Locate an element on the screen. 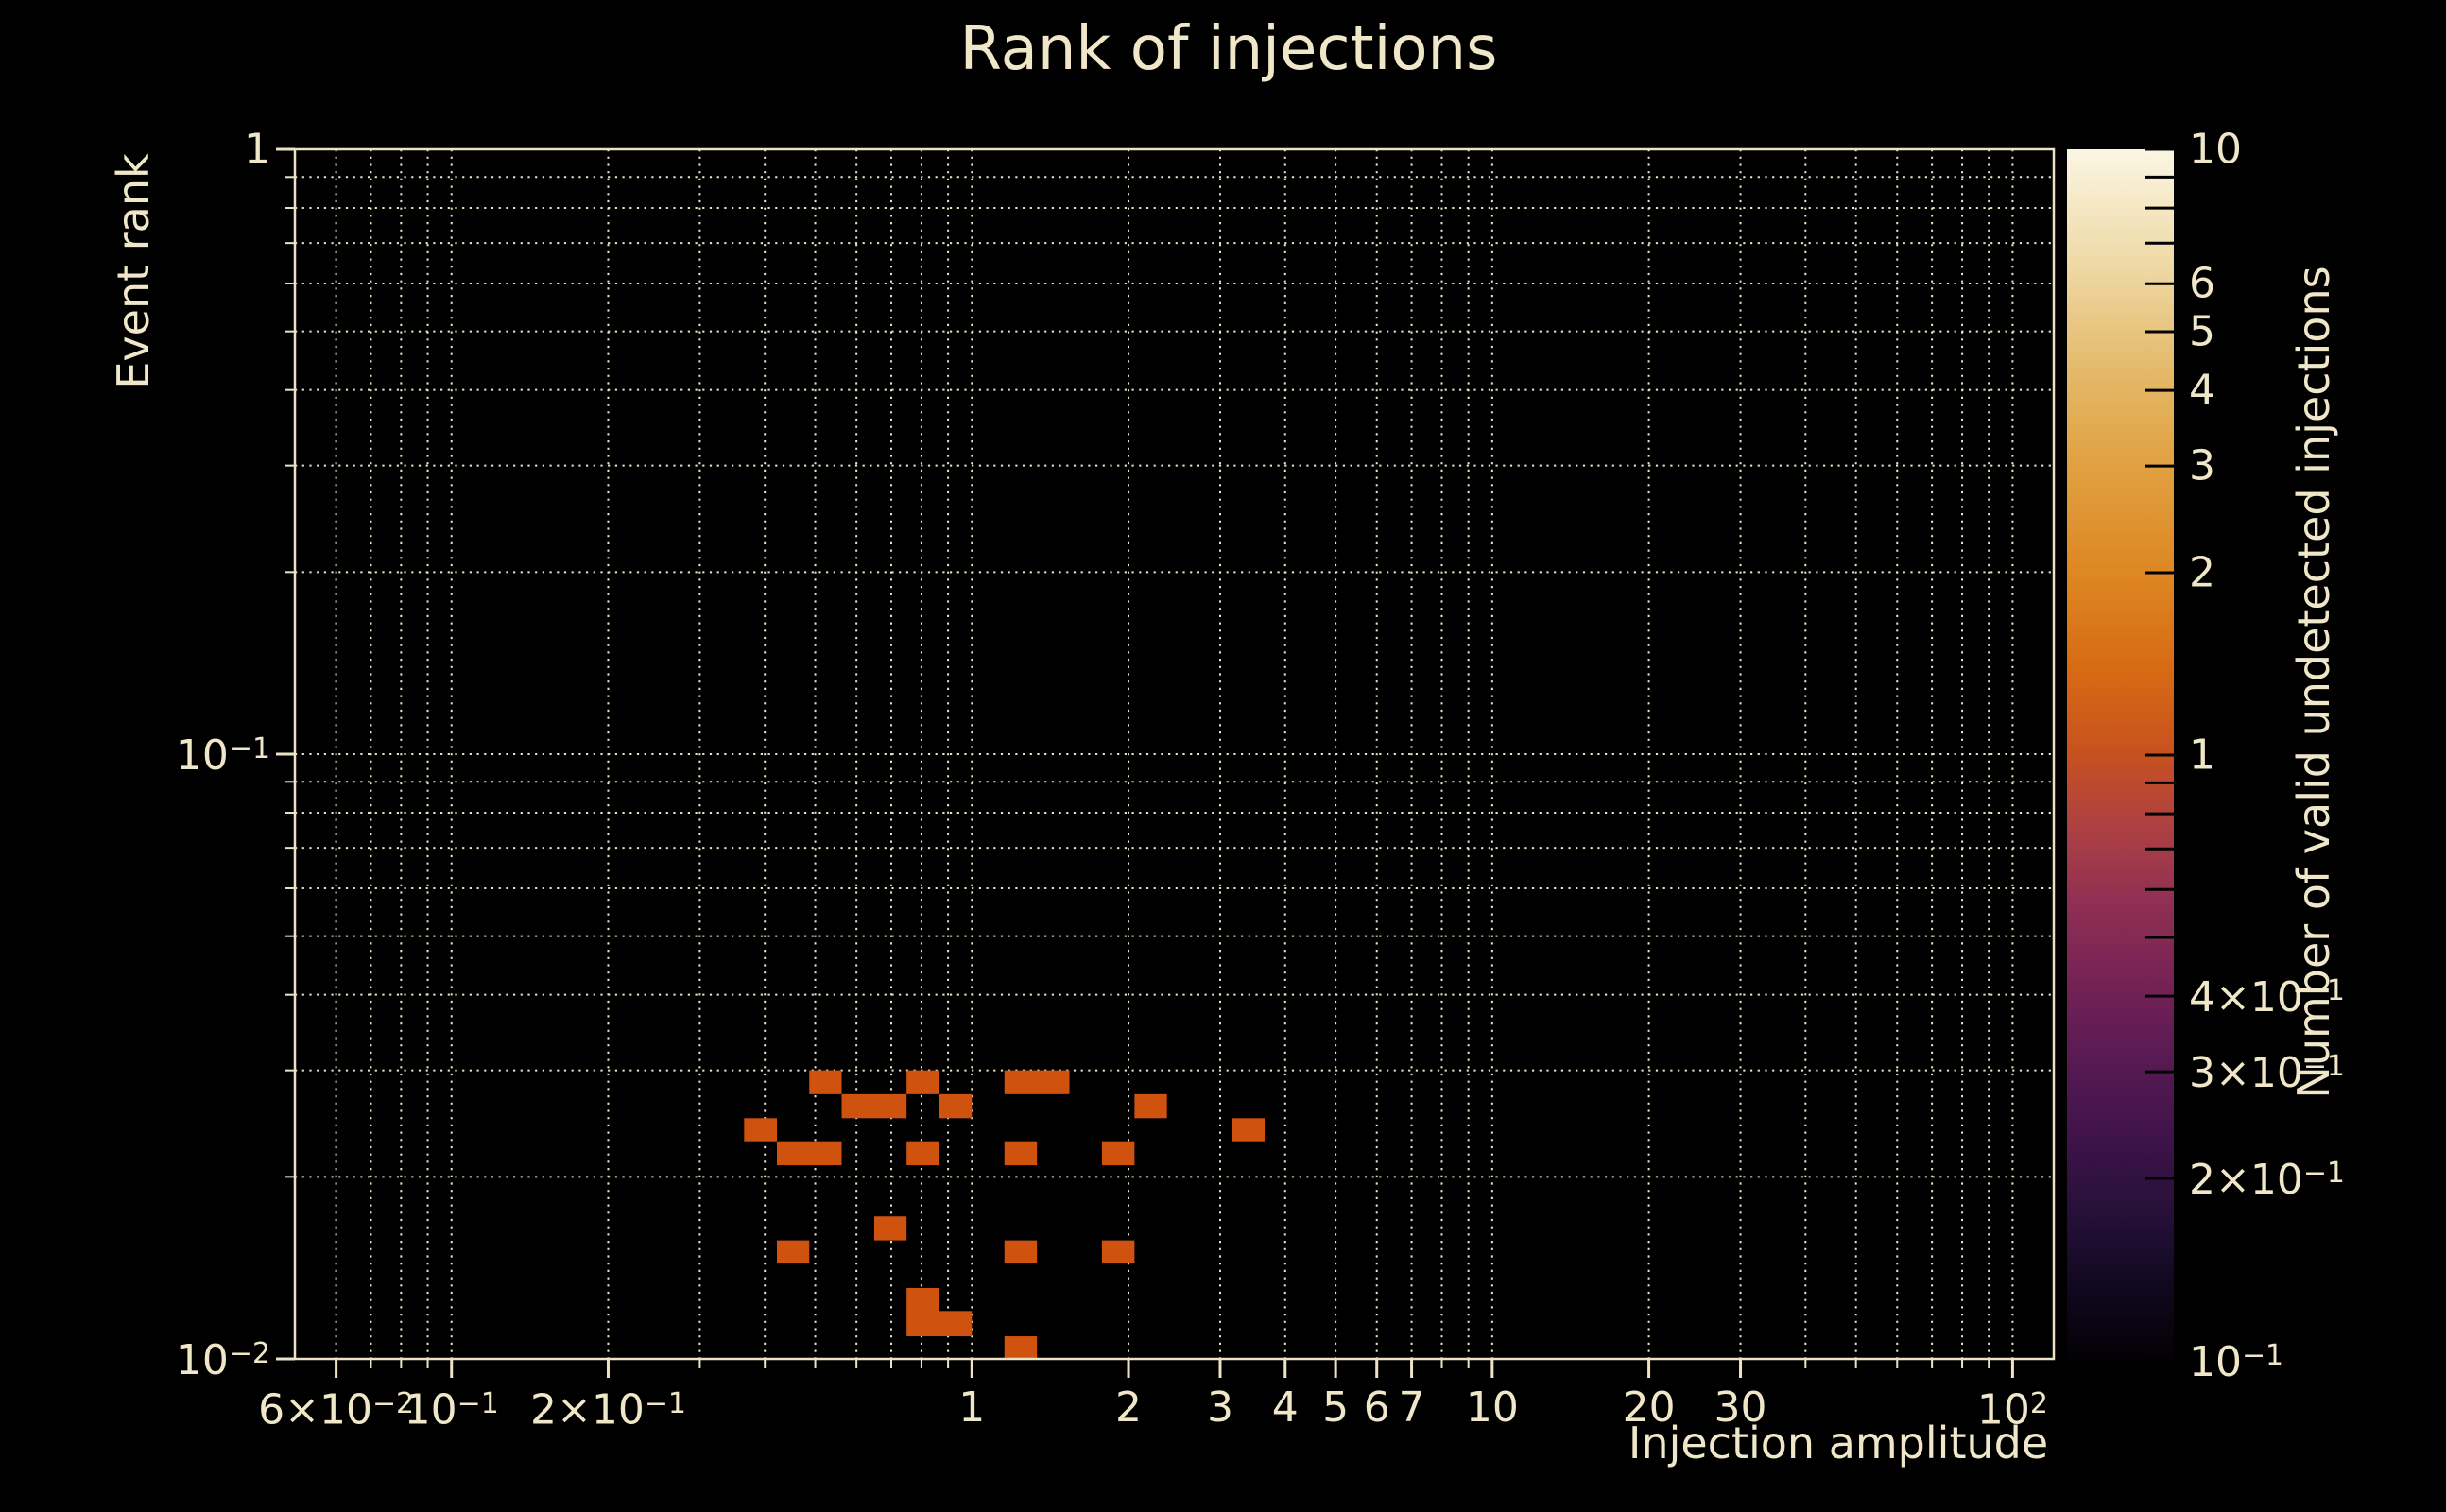 The height and width of the screenshot is (1512, 2446). x-tick-label: 30 is located at coordinates (1740, 1407).